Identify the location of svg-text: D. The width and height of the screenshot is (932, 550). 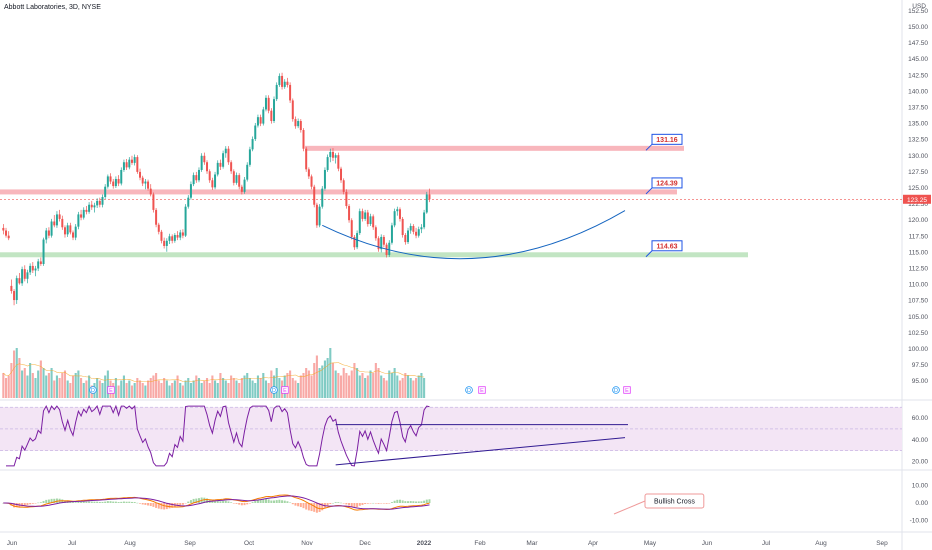
(93, 391).